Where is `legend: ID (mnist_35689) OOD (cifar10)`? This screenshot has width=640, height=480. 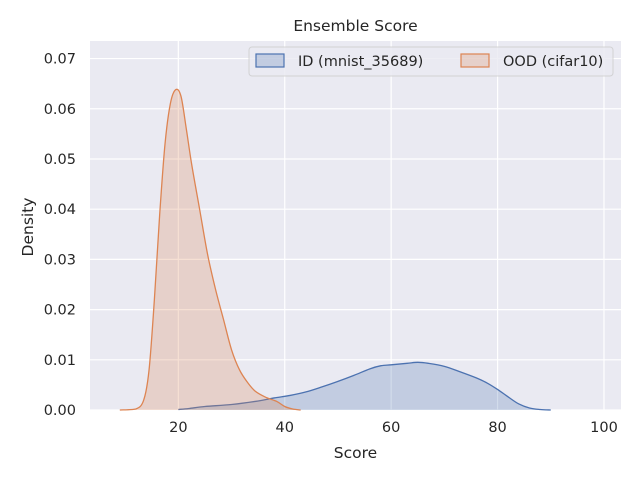
legend: ID (mnist_35689) OOD (cifar10) is located at coordinates (431, 61).